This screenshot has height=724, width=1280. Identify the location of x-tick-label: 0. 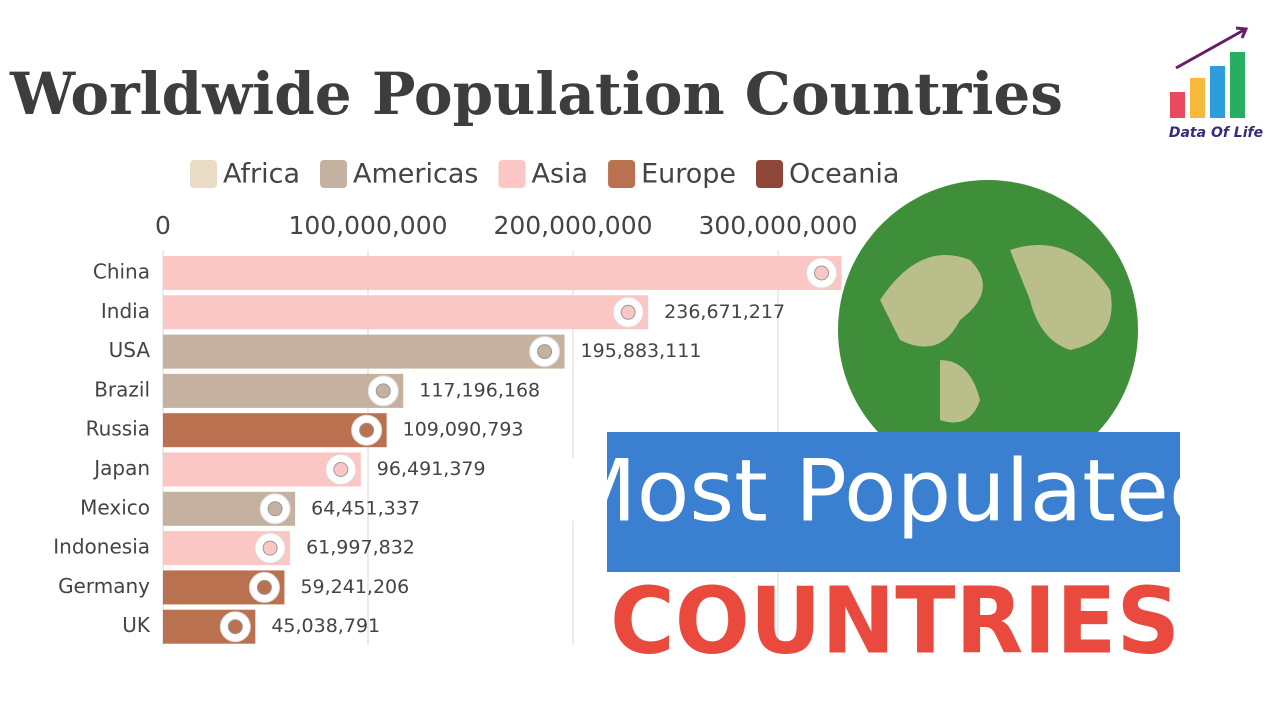
(163, 225).